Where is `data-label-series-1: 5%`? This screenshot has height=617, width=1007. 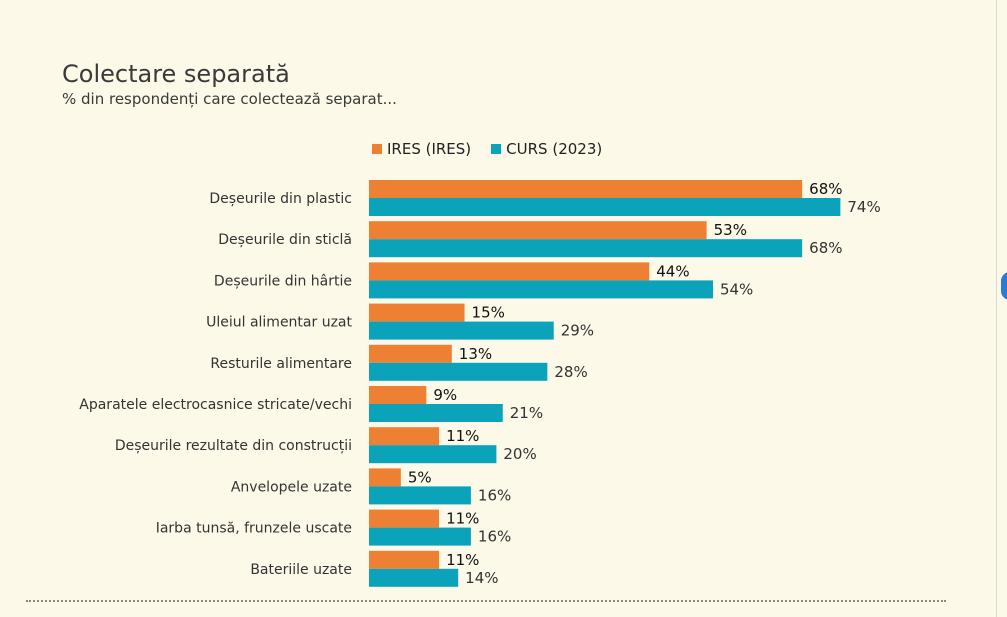 data-label-series-1: 5% is located at coordinates (420, 477).